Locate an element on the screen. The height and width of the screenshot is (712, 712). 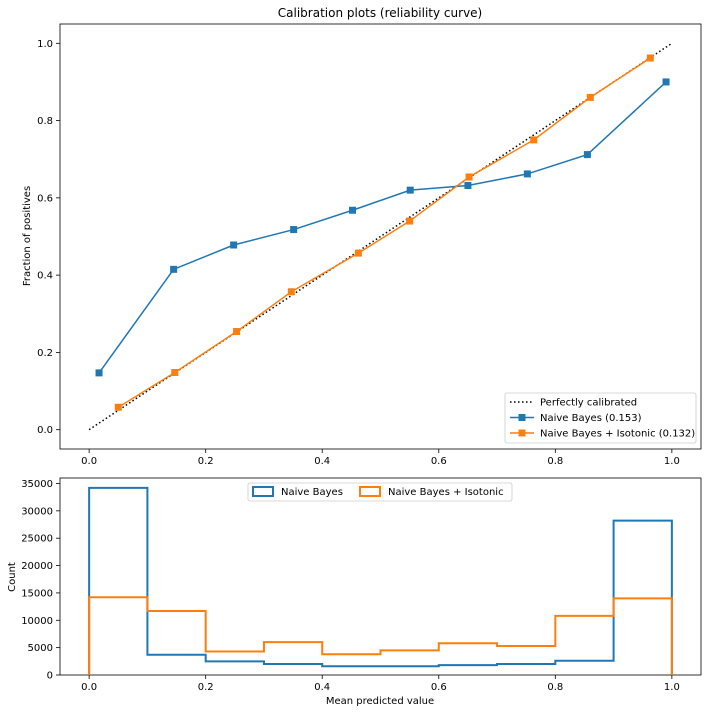
legend-label: Naive Bayes + Isotonic (0.132) is located at coordinates (617, 434).